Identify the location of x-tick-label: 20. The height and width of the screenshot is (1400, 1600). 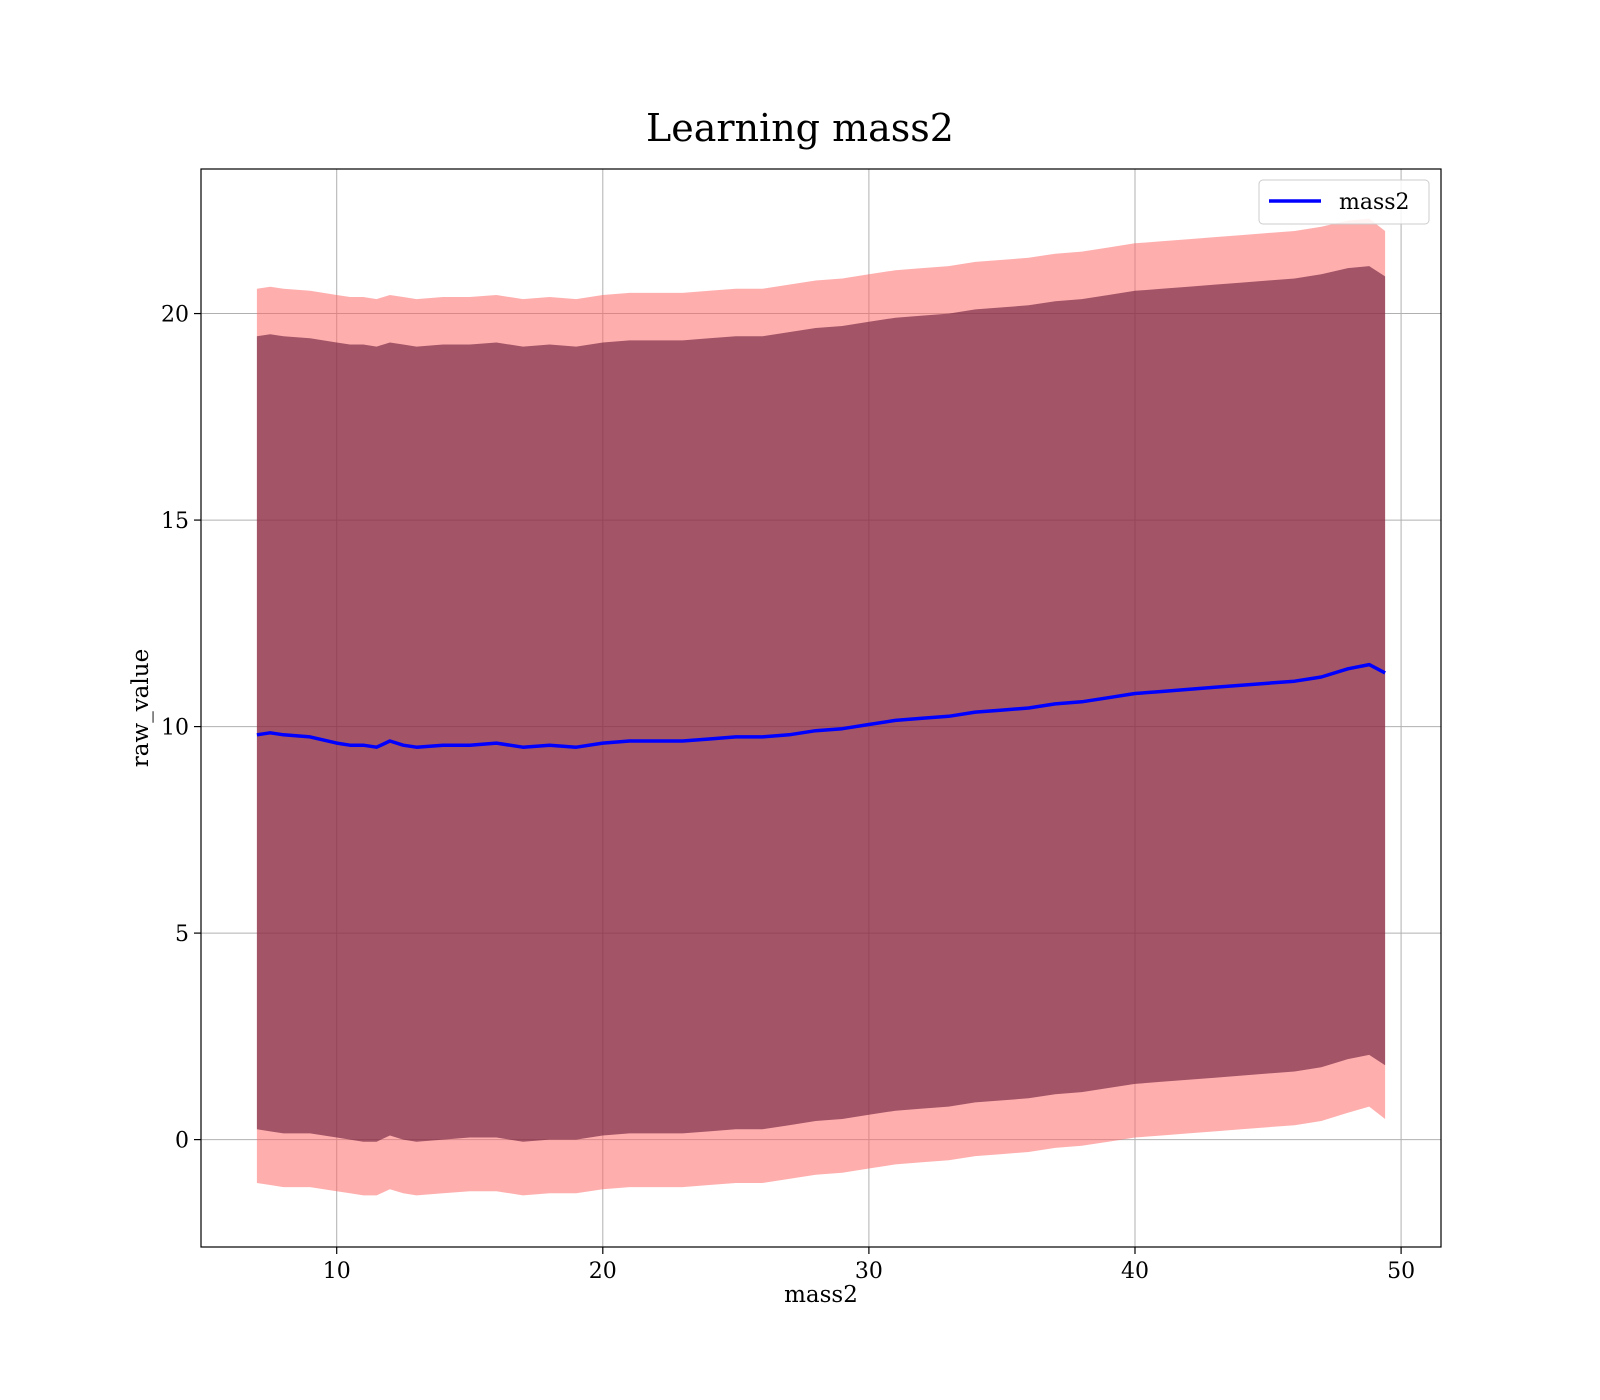
(603, 1271).